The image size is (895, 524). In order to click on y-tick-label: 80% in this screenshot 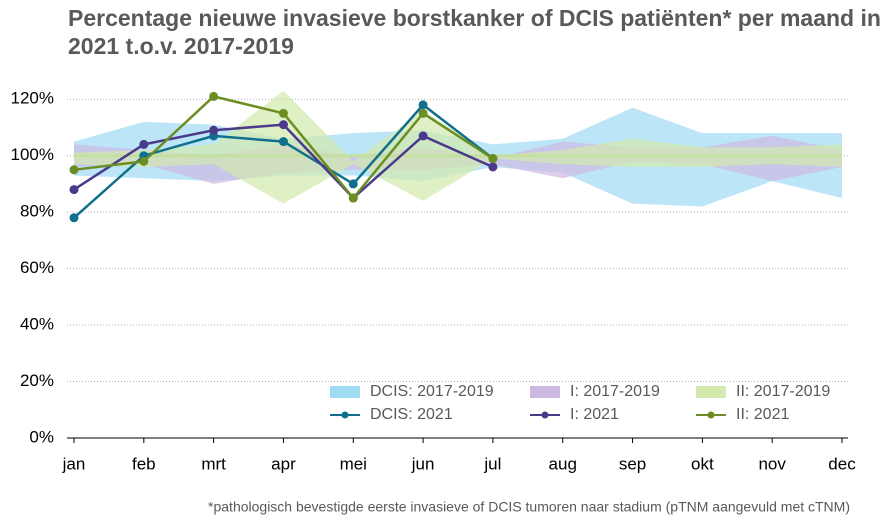, I will do `click(37, 211)`.